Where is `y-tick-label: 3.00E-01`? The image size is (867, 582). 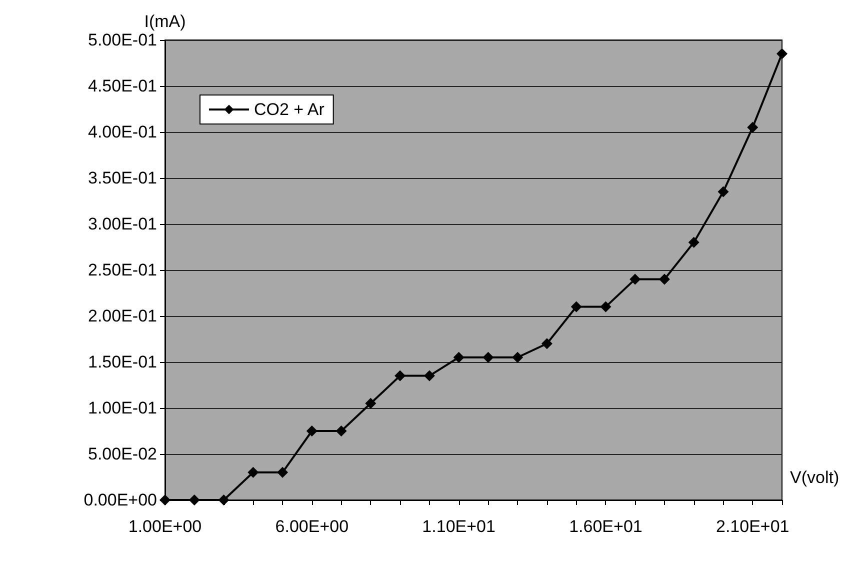 y-tick-label: 3.00E-01 is located at coordinates (122, 224).